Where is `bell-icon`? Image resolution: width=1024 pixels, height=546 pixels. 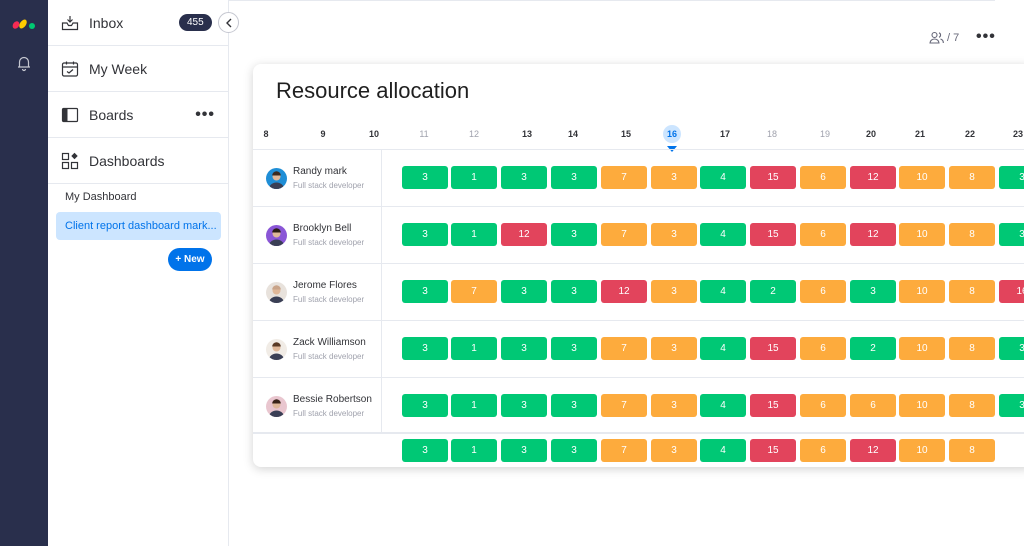
bell-icon is located at coordinates (24, 63).